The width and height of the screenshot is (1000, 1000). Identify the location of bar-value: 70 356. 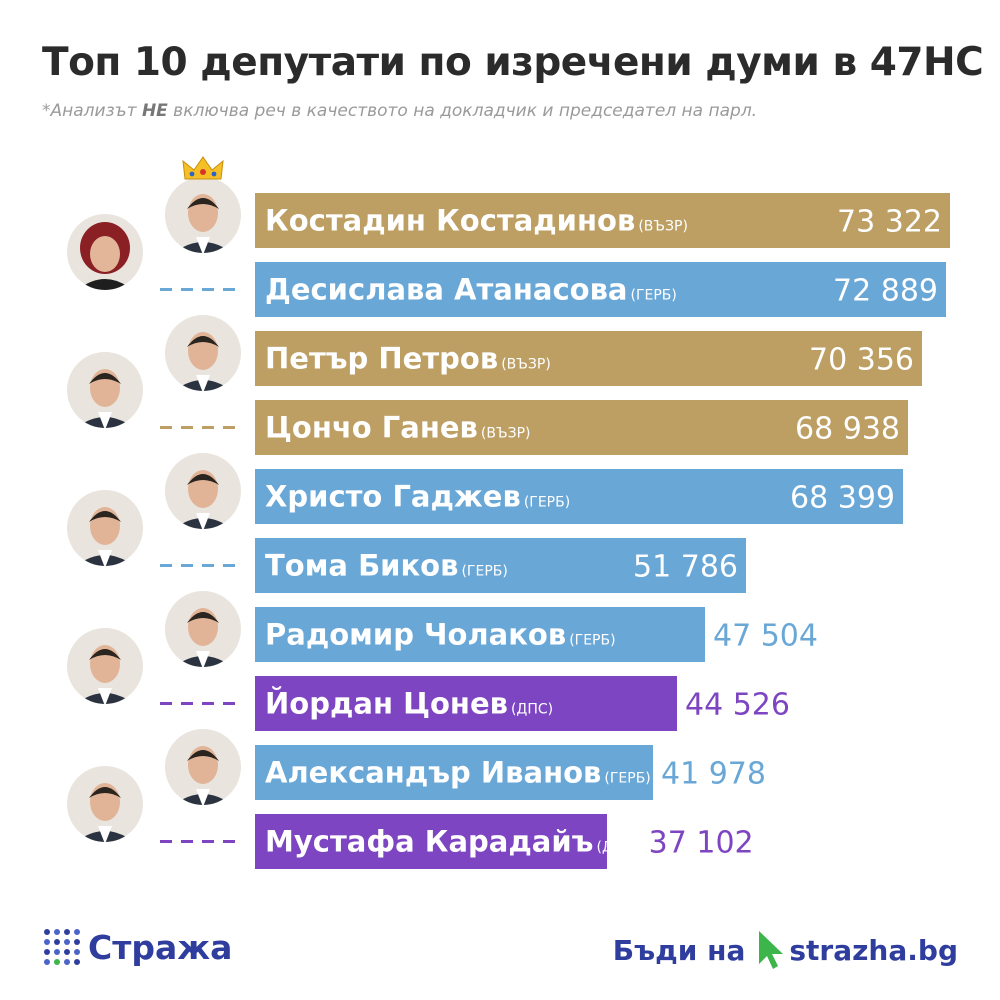
(861, 360).